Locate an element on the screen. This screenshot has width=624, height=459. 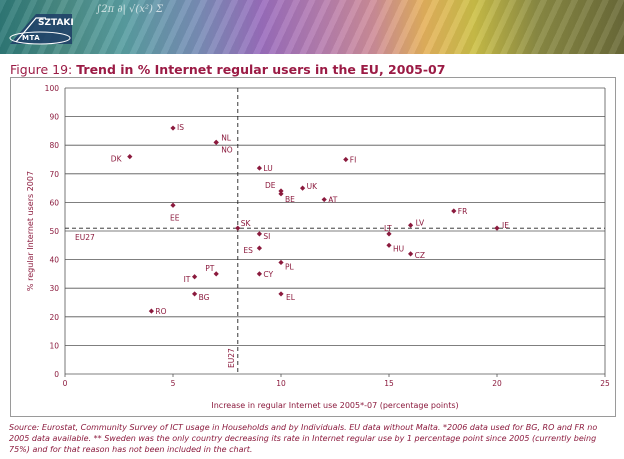
point-label-be: BE is located at coordinates (290, 199).